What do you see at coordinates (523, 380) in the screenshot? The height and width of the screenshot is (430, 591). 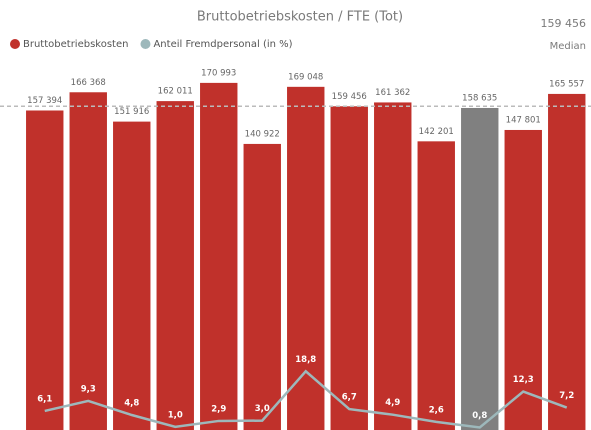 I see `line-value-label: 12,3` at bounding box center [523, 380].